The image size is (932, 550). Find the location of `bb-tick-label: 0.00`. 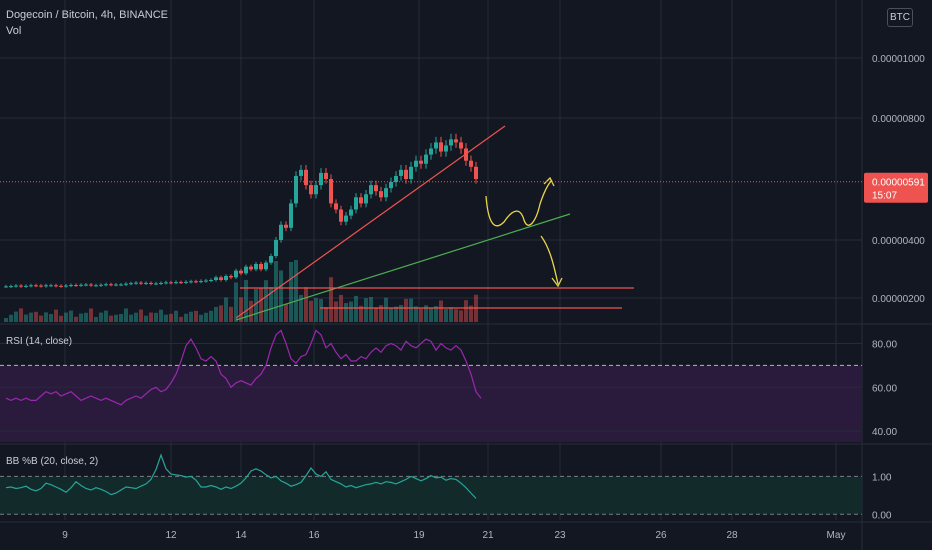

bb-tick-label: 0.00 is located at coordinates (882, 515).